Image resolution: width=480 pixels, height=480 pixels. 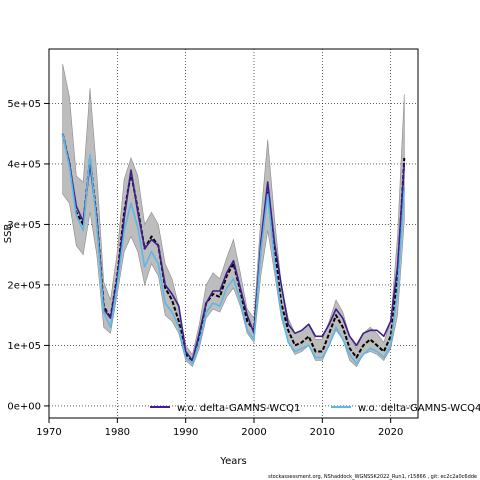 What do you see at coordinates (238, 408) in the screenshot?
I see `legend-label-wcq1: w.o. delta-GAMNS-WCQ1` at bounding box center [238, 408].